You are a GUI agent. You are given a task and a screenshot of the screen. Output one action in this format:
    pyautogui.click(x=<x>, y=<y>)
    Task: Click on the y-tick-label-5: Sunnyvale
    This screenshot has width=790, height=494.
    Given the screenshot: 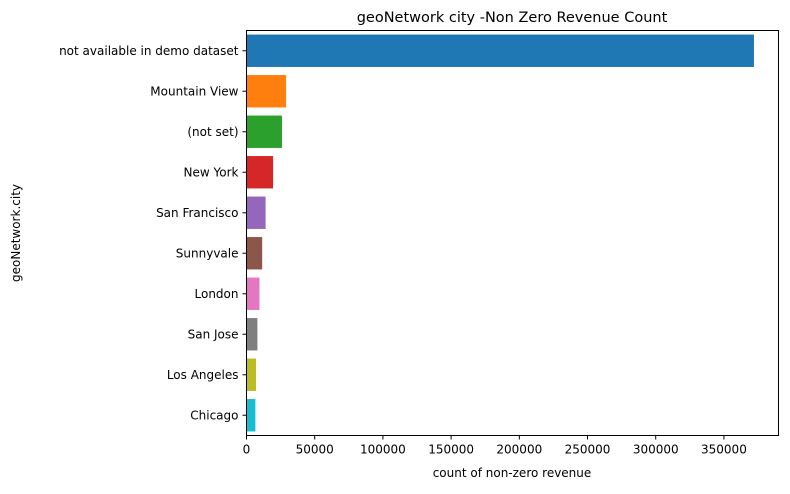 What is the action you would take?
    pyautogui.click(x=207, y=253)
    